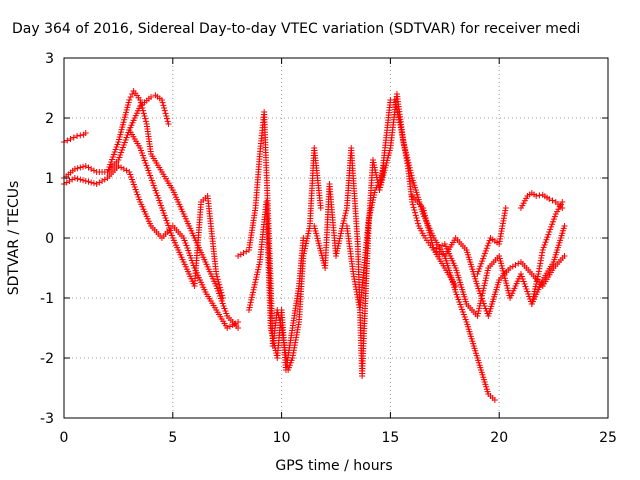 Image resolution: width=640 pixels, height=480 pixels. I want to click on y-tick-label: -3, so click(47, 419).